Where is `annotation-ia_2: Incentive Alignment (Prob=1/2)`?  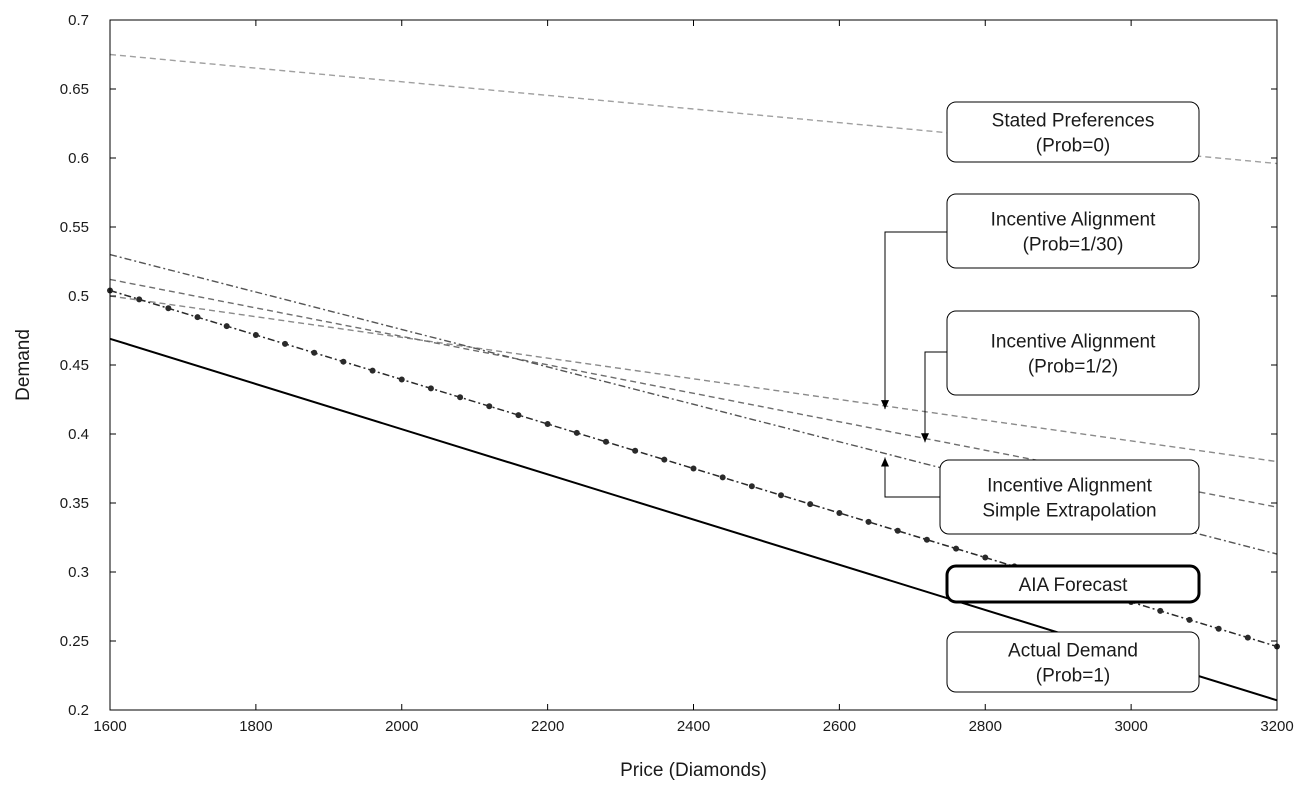 annotation-ia_2: Incentive Alignment (Prob=1/2) is located at coordinates (1073, 353).